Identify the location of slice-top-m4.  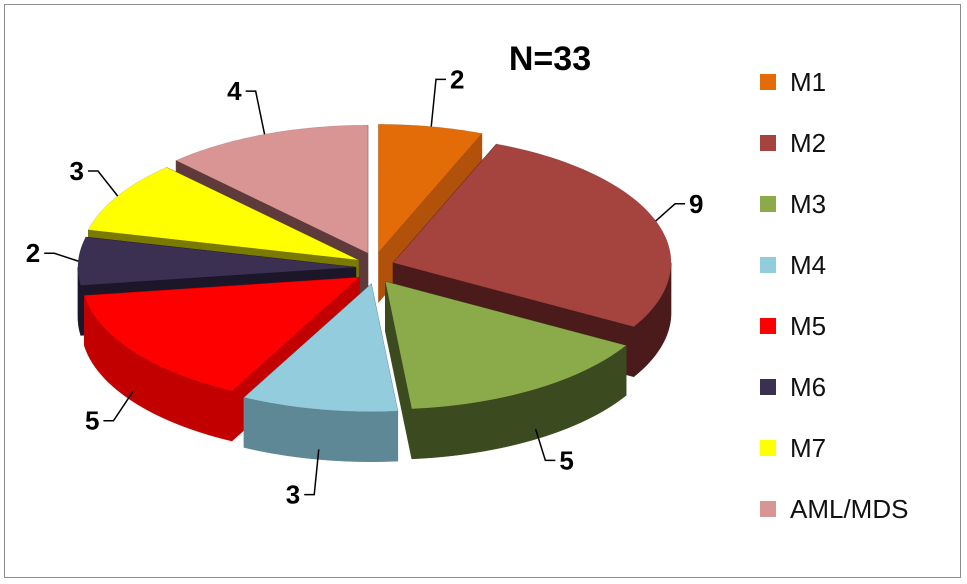
(321, 348).